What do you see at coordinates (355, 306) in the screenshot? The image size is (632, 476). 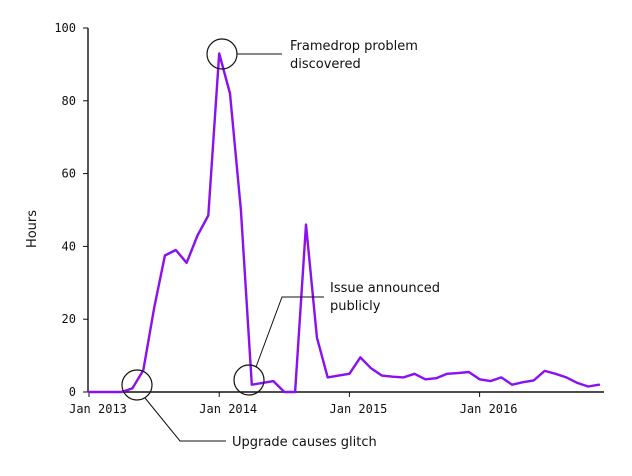 I see `annotation-label-announced-line2: publicly` at bounding box center [355, 306].